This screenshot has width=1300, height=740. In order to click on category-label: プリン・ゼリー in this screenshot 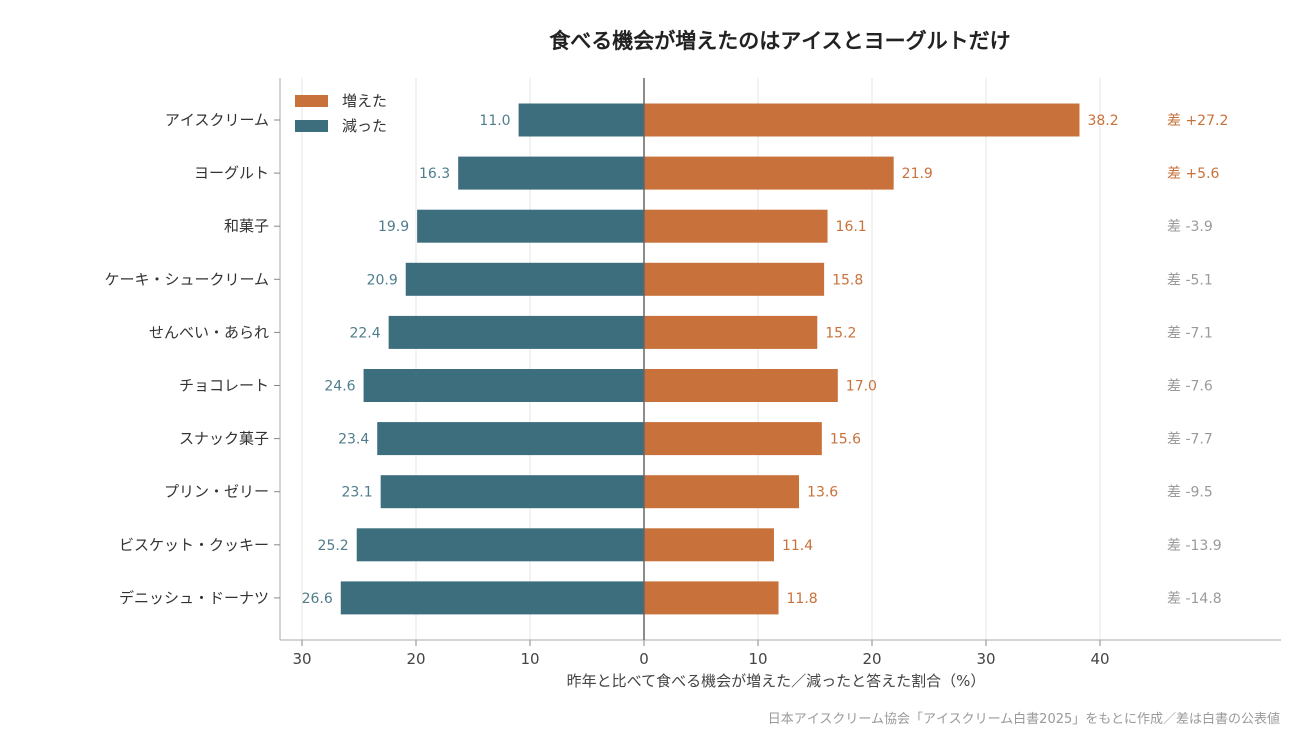, I will do `click(216, 492)`.